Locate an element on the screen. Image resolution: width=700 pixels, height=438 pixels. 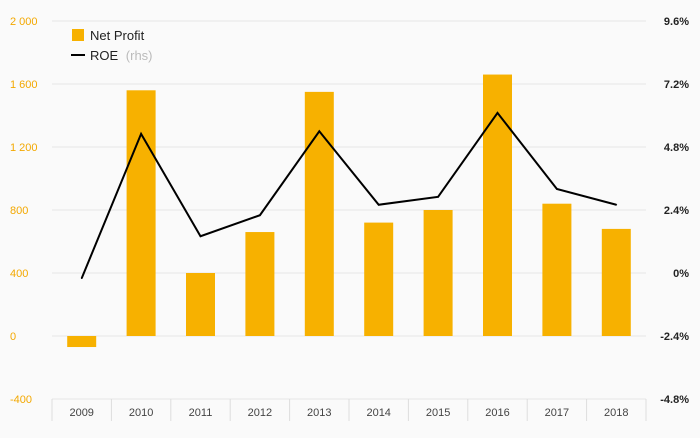
y-left-tick-label: 2 000 is located at coordinates (24, 22).